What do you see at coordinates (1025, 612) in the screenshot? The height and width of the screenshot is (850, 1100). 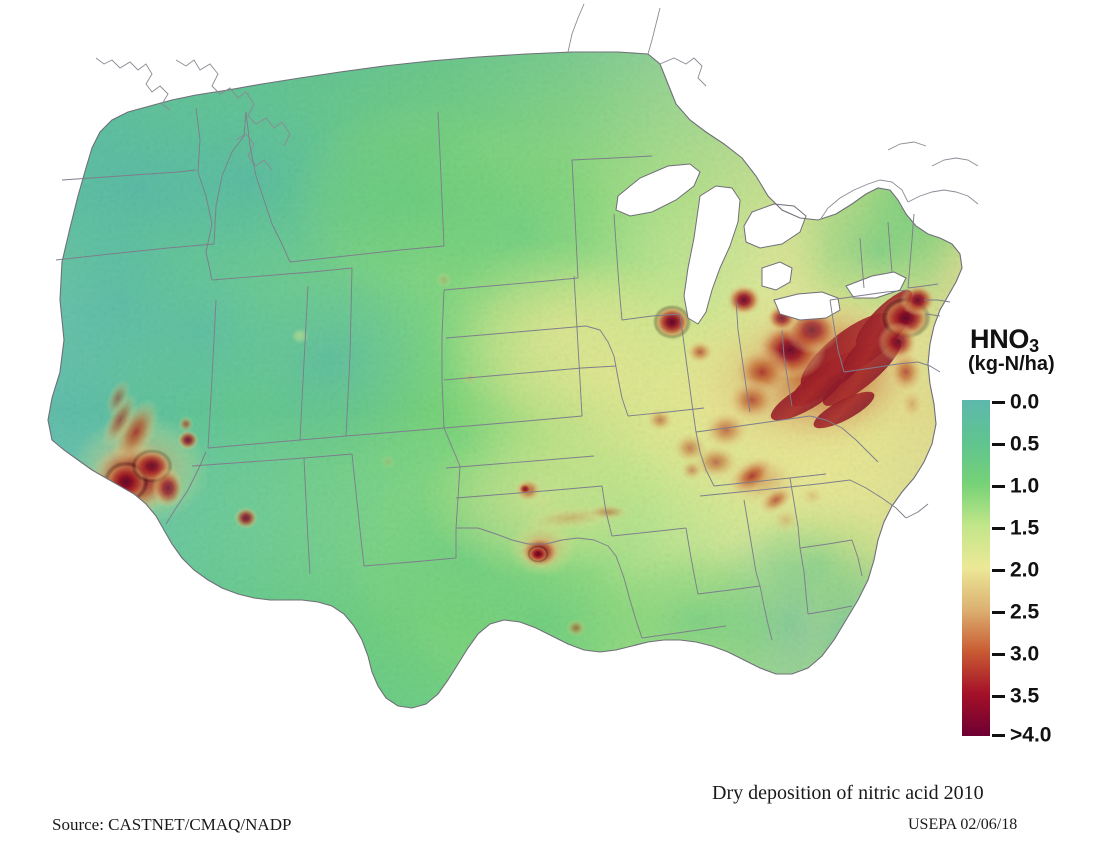 I see `colorbar-label-5: 2.5` at bounding box center [1025, 612].